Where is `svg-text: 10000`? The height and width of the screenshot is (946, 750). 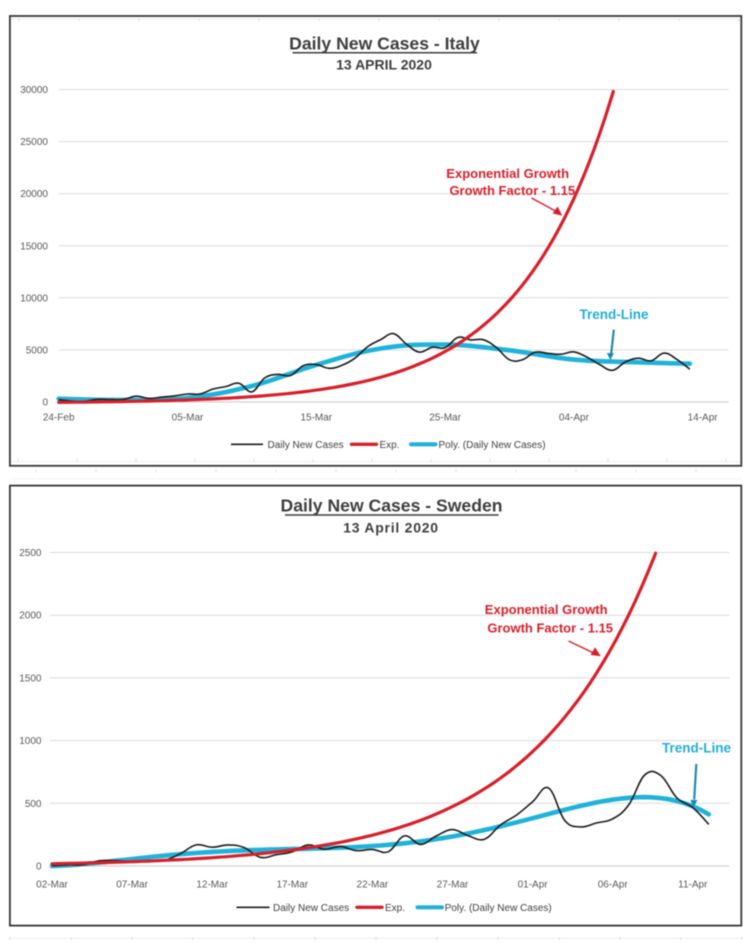 svg-text: 10000 is located at coordinates (34, 298).